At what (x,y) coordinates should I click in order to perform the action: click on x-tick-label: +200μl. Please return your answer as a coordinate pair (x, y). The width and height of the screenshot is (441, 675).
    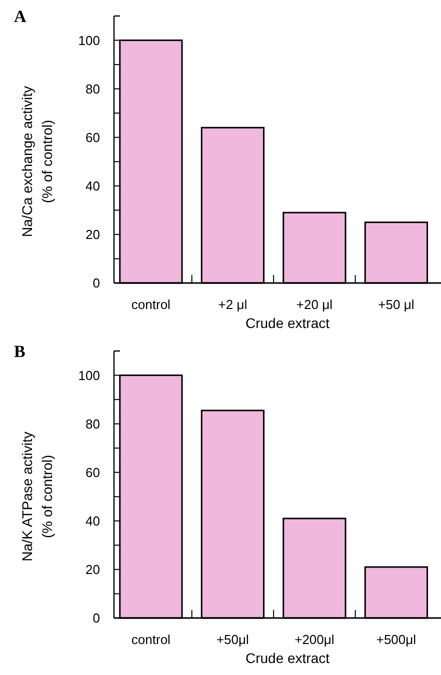
    Looking at the image, I should click on (314, 639).